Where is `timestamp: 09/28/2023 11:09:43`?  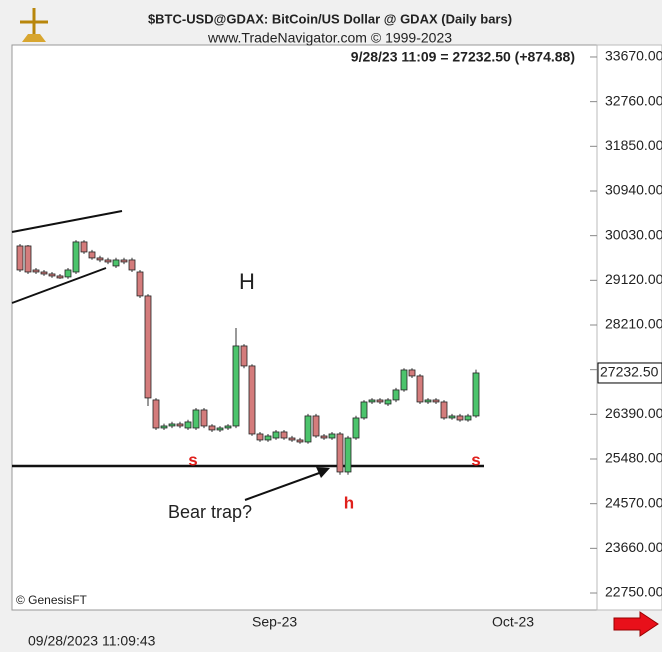 timestamp: 09/28/2023 11:09:43 is located at coordinates (92, 641).